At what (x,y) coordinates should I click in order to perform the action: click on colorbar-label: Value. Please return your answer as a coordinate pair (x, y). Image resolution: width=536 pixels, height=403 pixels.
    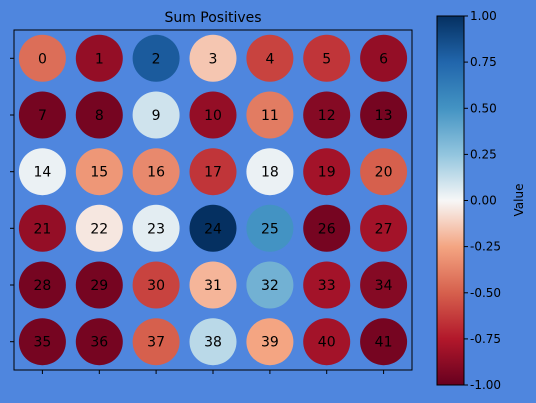
    Looking at the image, I should click on (519, 200).